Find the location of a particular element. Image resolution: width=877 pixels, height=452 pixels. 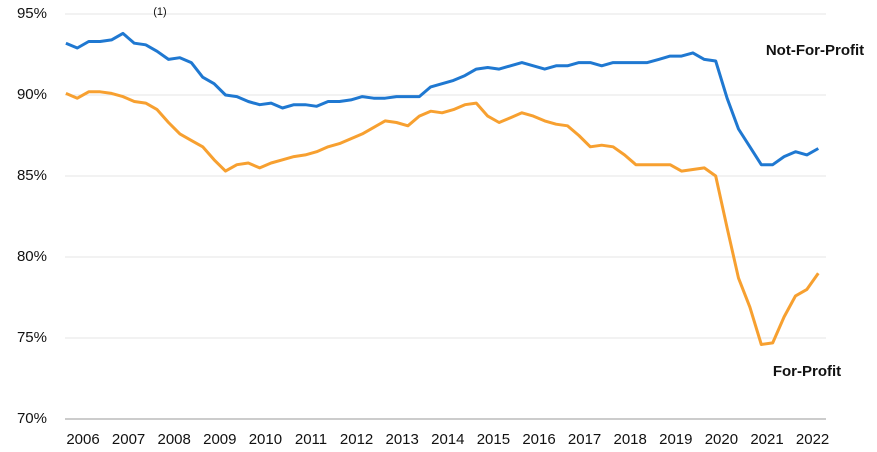

x-tick-label: 2006 is located at coordinates (82, 439).